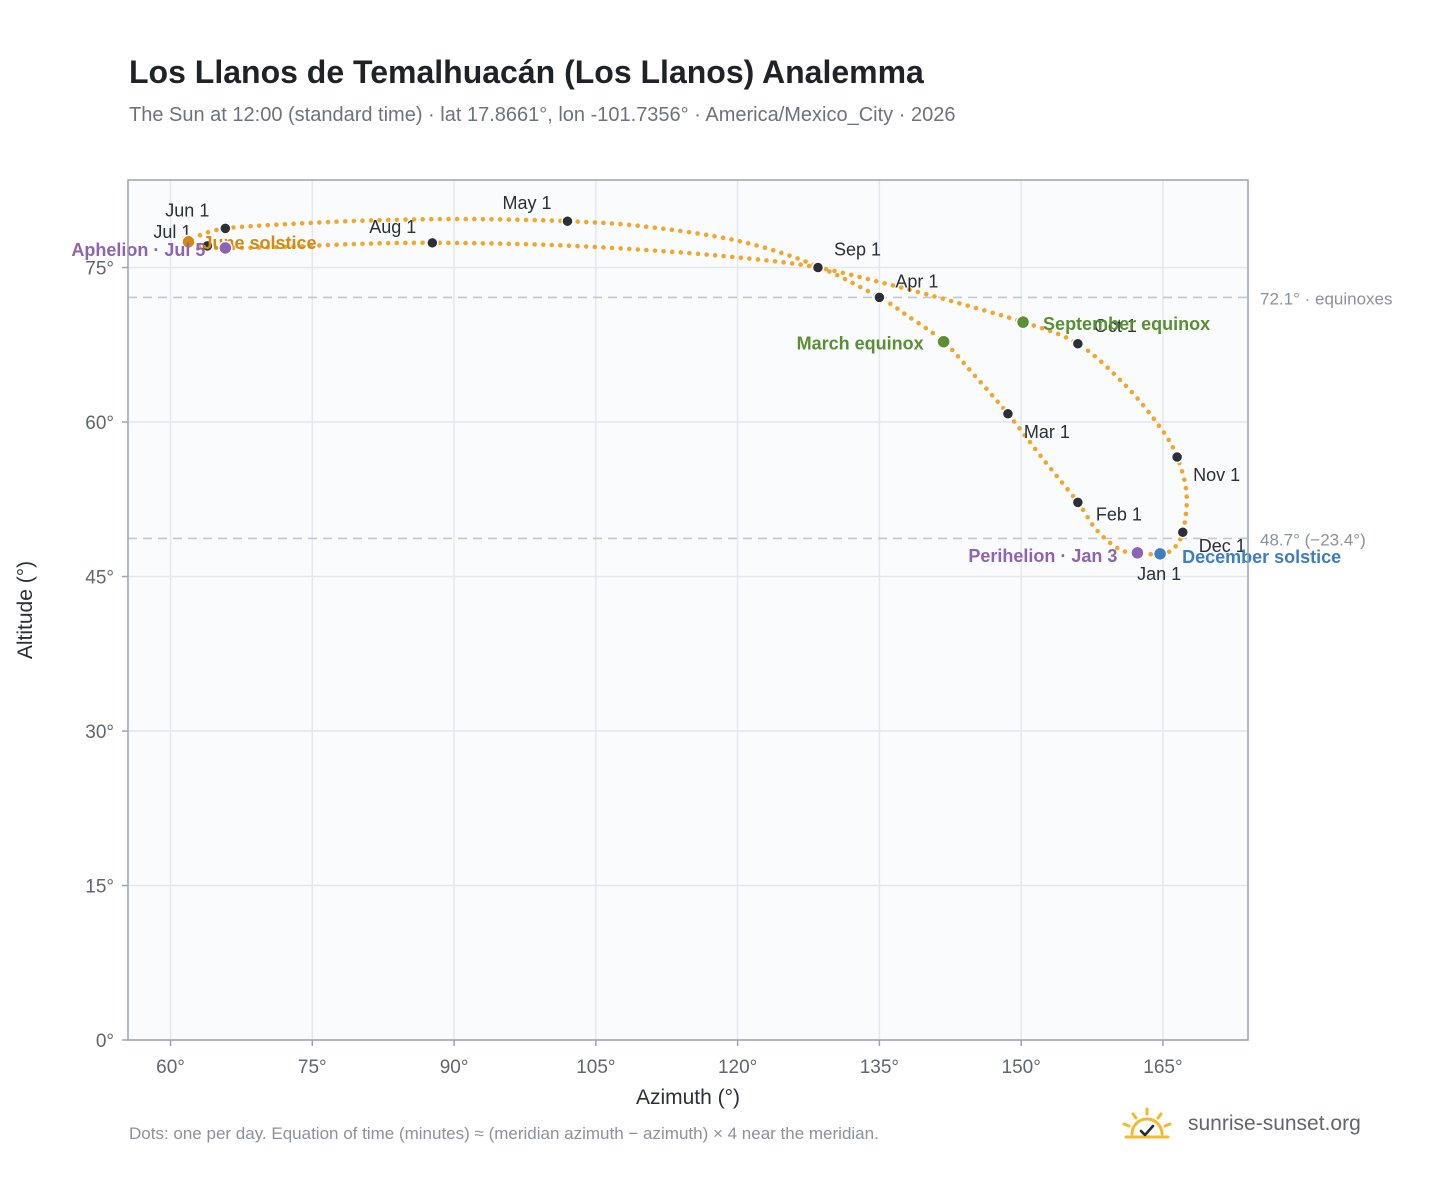  What do you see at coordinates (454, 1067) in the screenshot?
I see `x-tick-label: 90°` at bounding box center [454, 1067].